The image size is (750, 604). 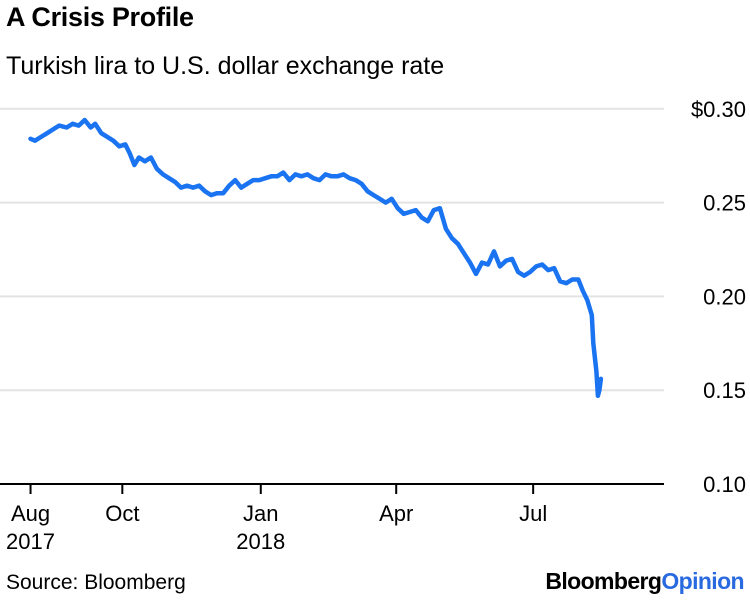 What do you see at coordinates (30, 541) in the screenshot?
I see `x-tick-label-year: 2017` at bounding box center [30, 541].